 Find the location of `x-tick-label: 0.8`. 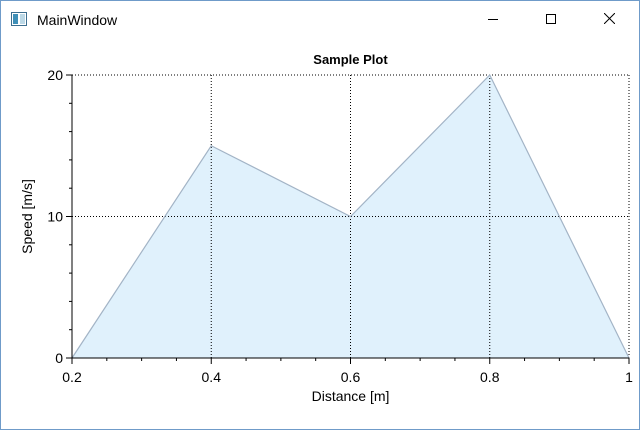

x-tick-label: 0.8 is located at coordinates (490, 377).